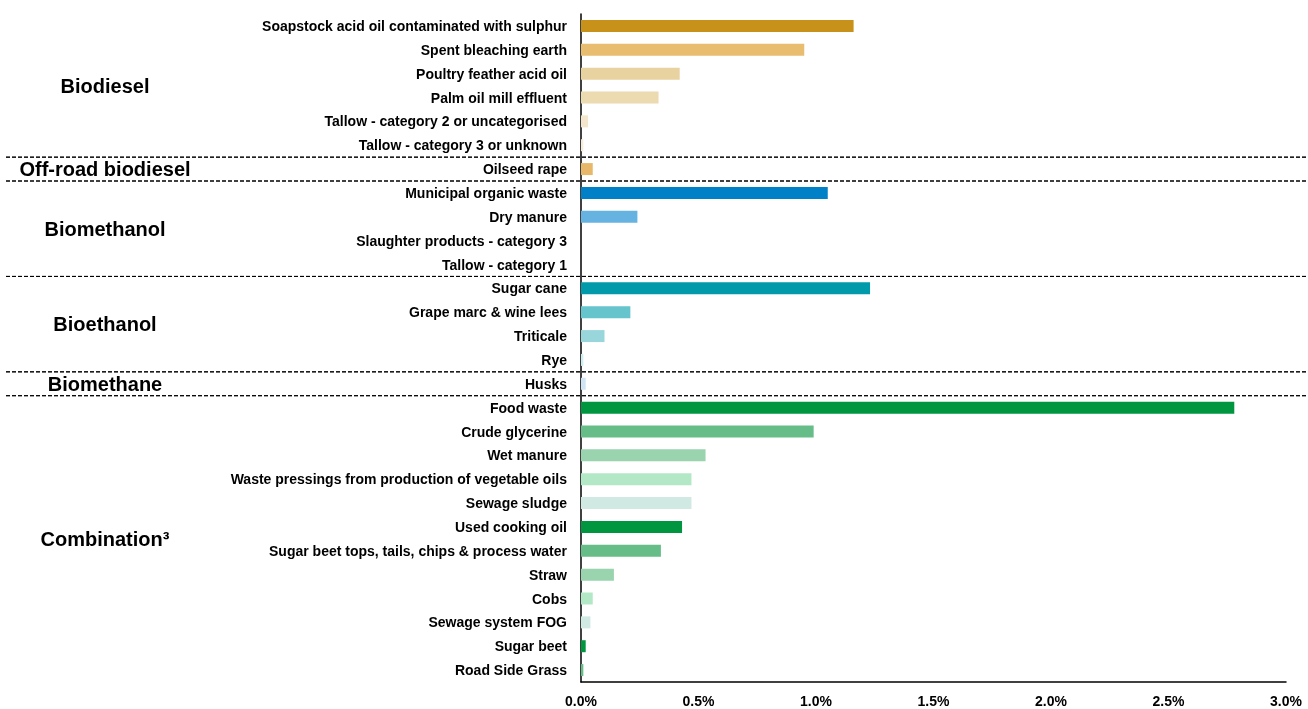  I want to click on y-tick-label: Sugar beet, so click(531, 646).